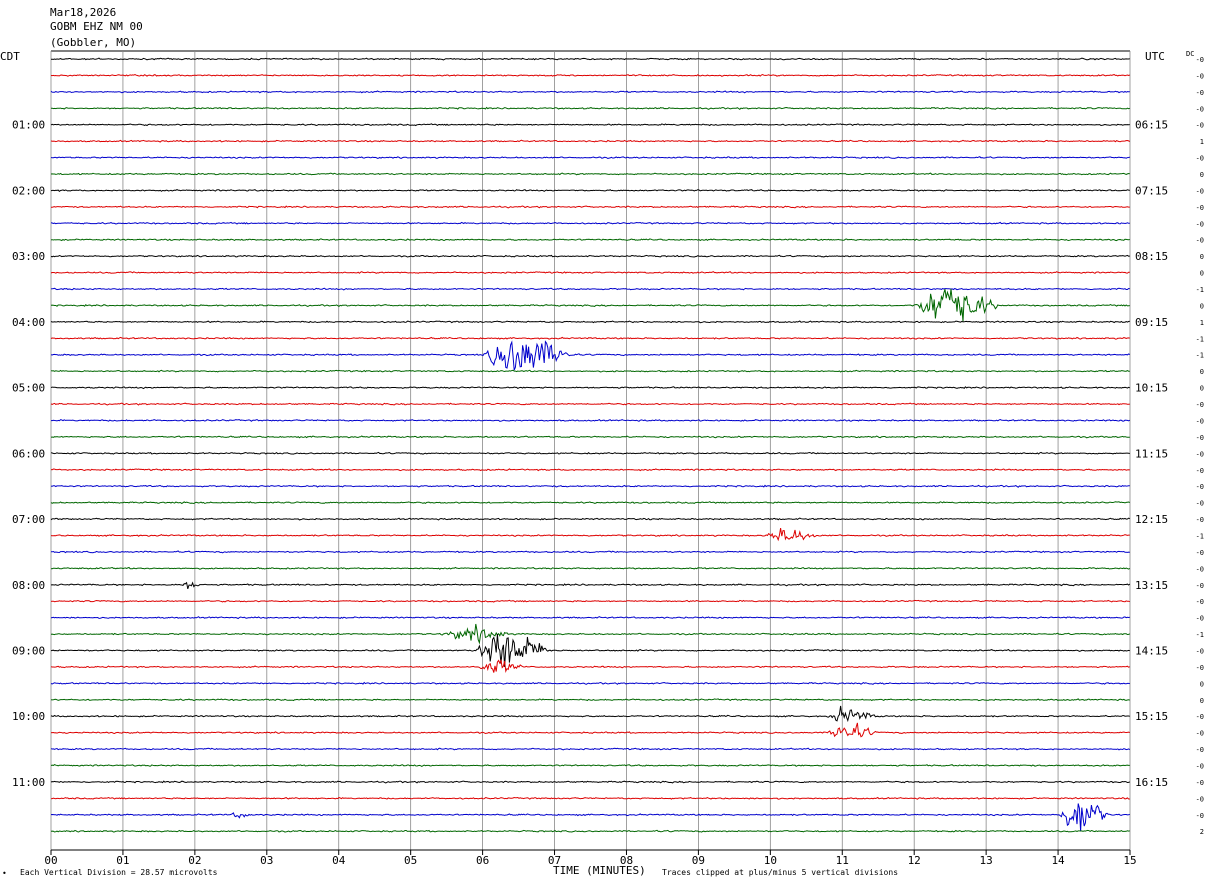  What do you see at coordinates (1202, 323) in the screenshot?
I see `dc-offset-value: 1` at bounding box center [1202, 323].